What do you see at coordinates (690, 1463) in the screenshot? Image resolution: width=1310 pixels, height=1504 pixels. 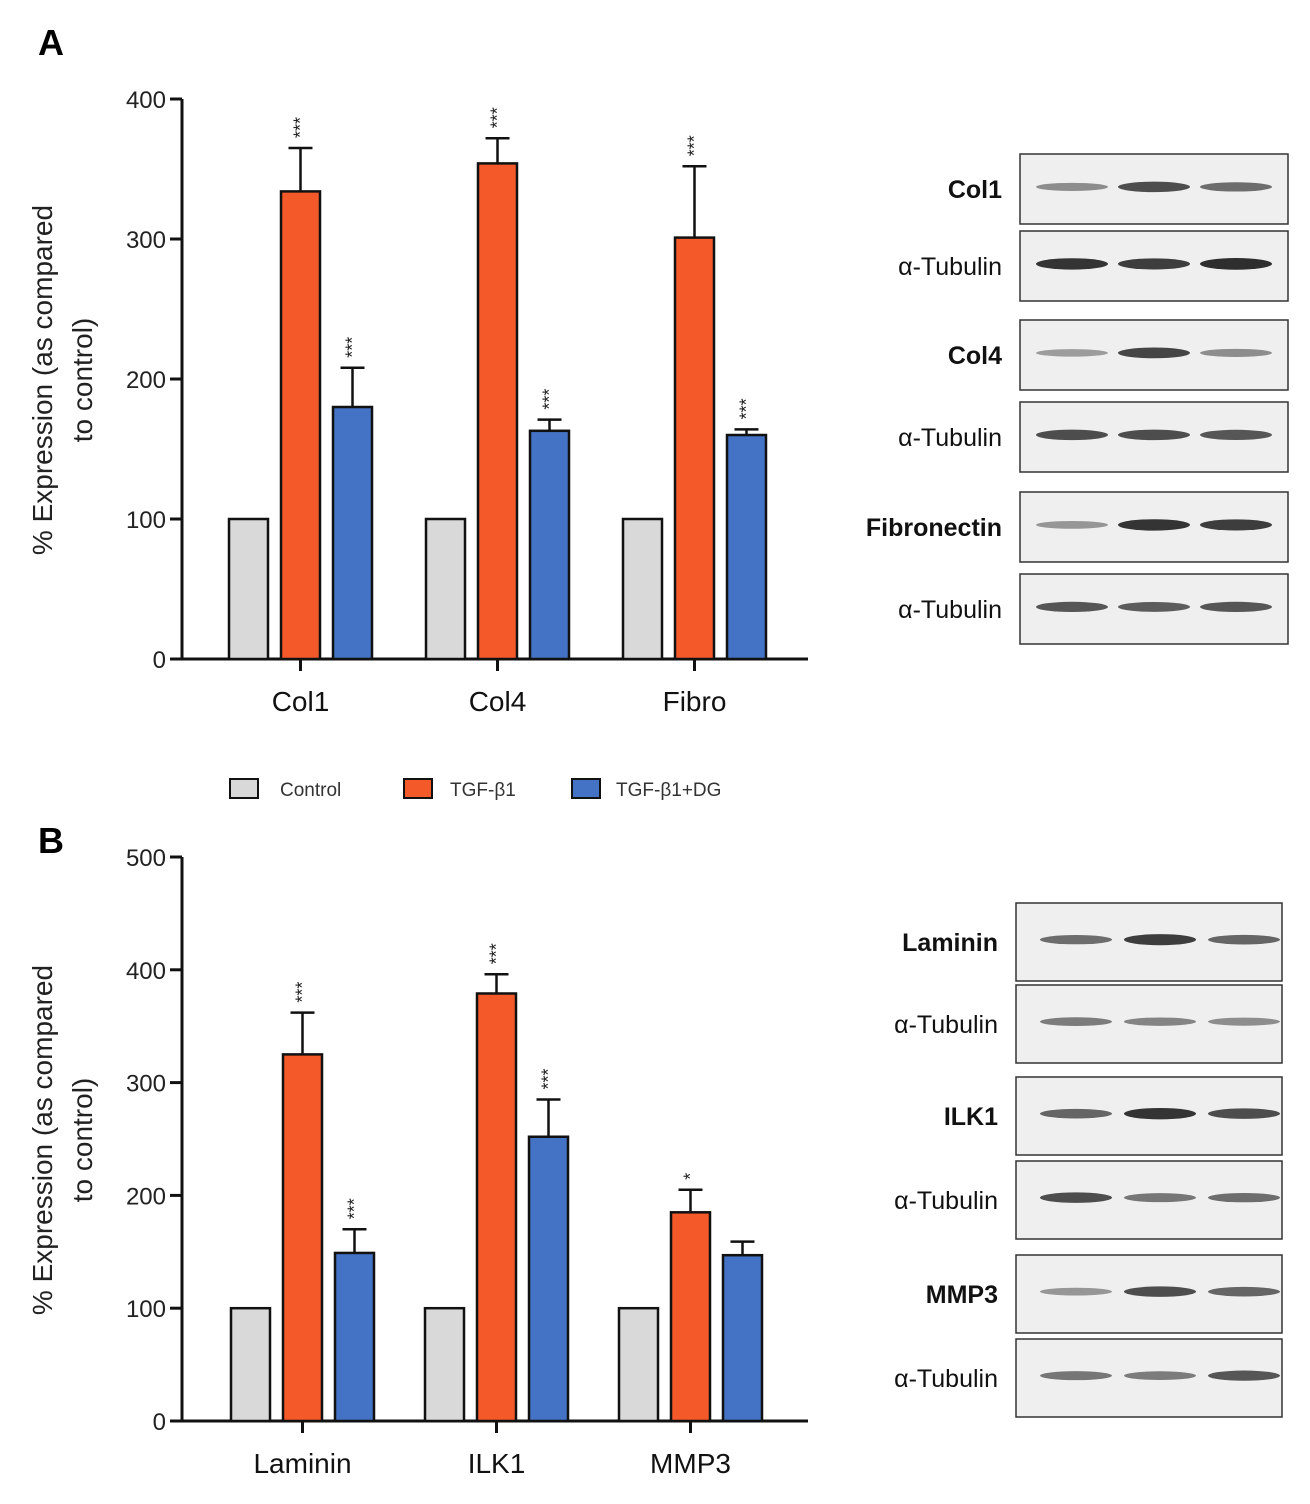 I see `category-label: MMP3` at bounding box center [690, 1463].